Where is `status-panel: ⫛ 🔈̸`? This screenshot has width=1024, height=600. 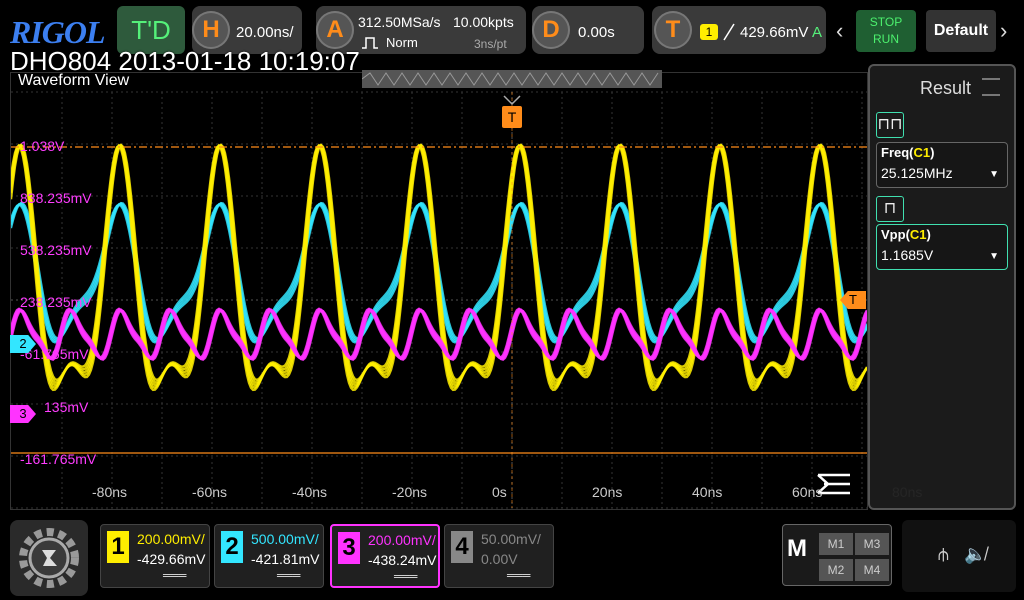 status-panel: ⫛ 🔈̸ is located at coordinates (959, 556).